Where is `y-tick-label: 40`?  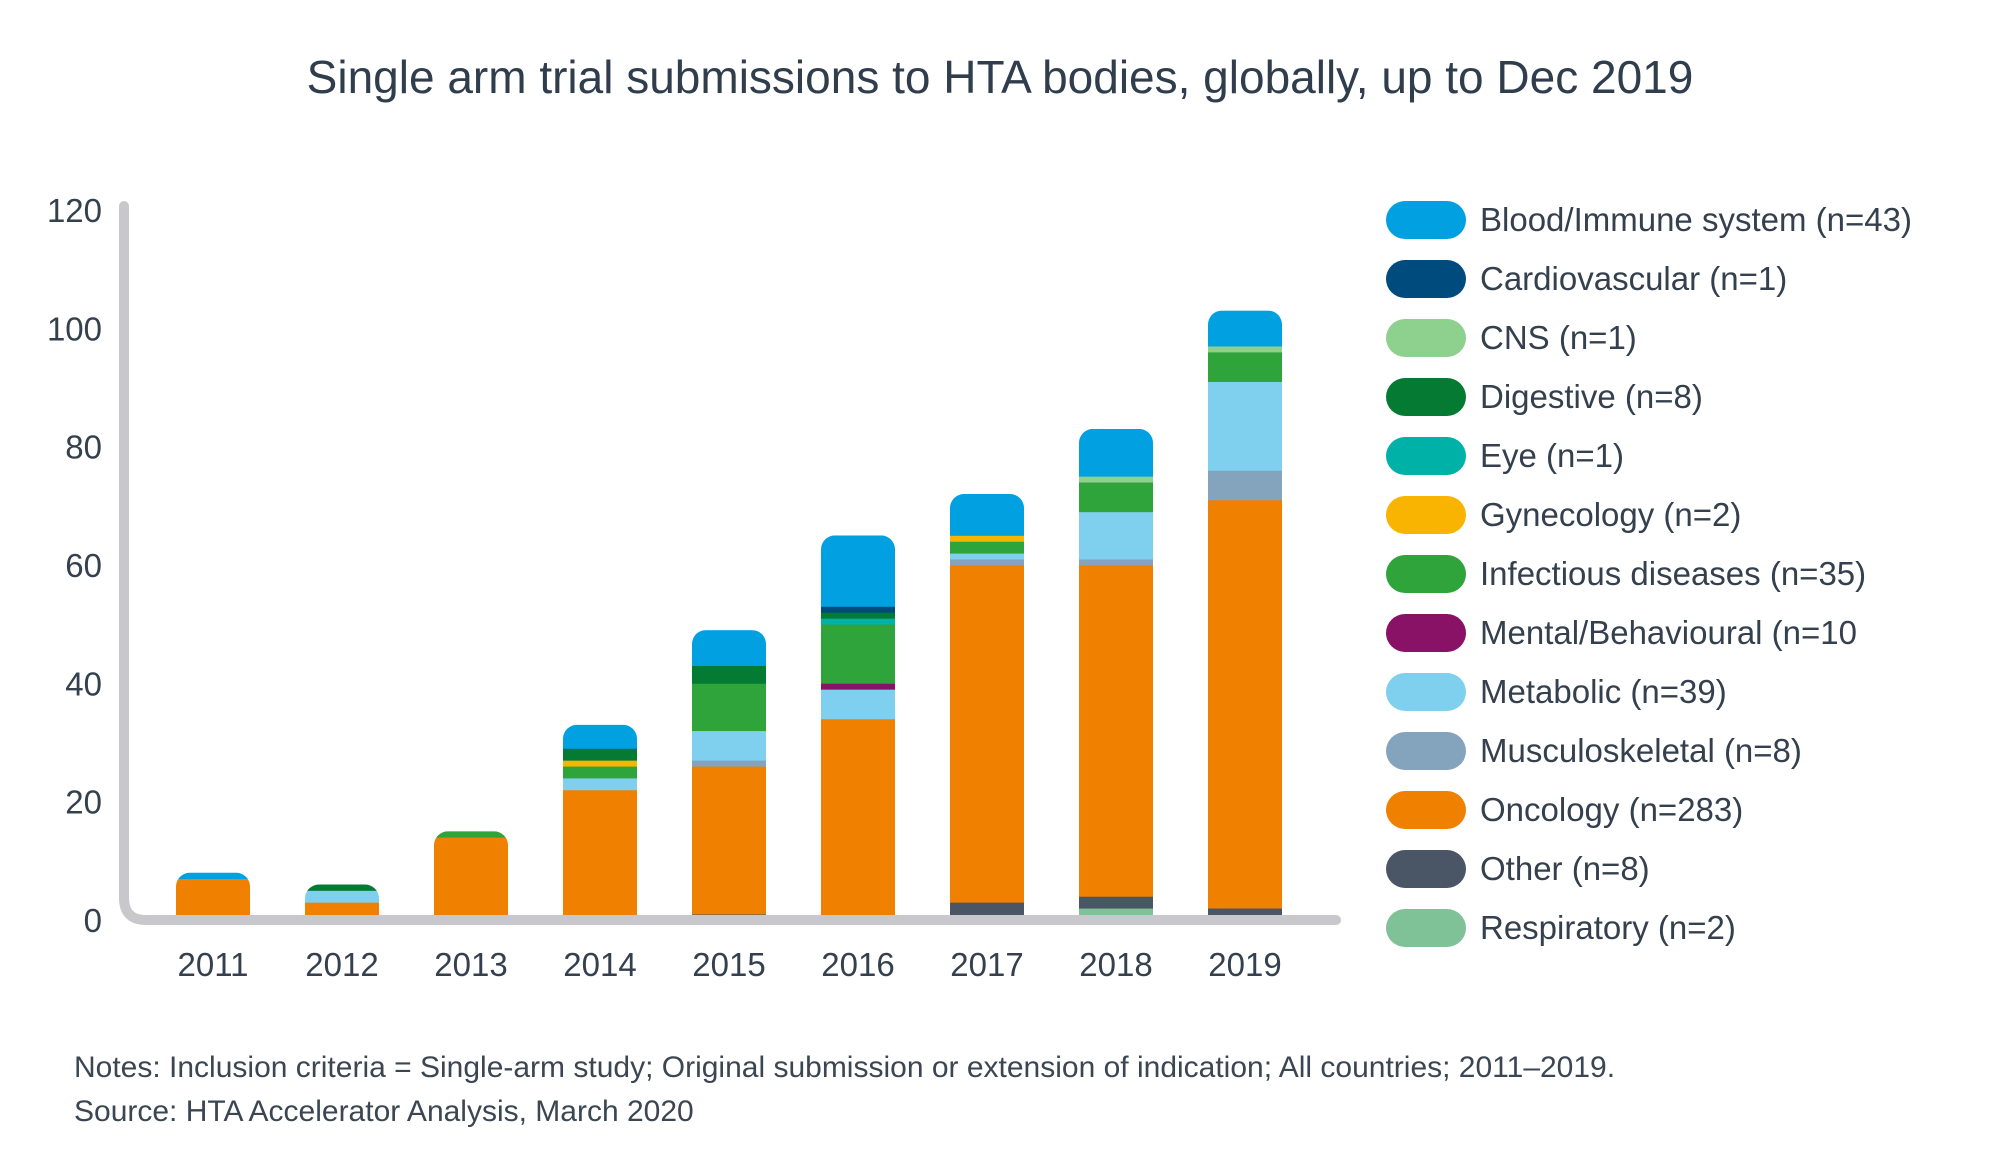 y-tick-label: 40 is located at coordinates (83, 683).